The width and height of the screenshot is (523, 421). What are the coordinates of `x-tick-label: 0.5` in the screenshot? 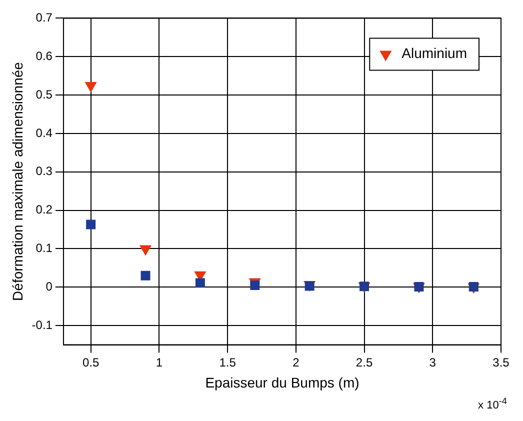 It's located at (91, 362).